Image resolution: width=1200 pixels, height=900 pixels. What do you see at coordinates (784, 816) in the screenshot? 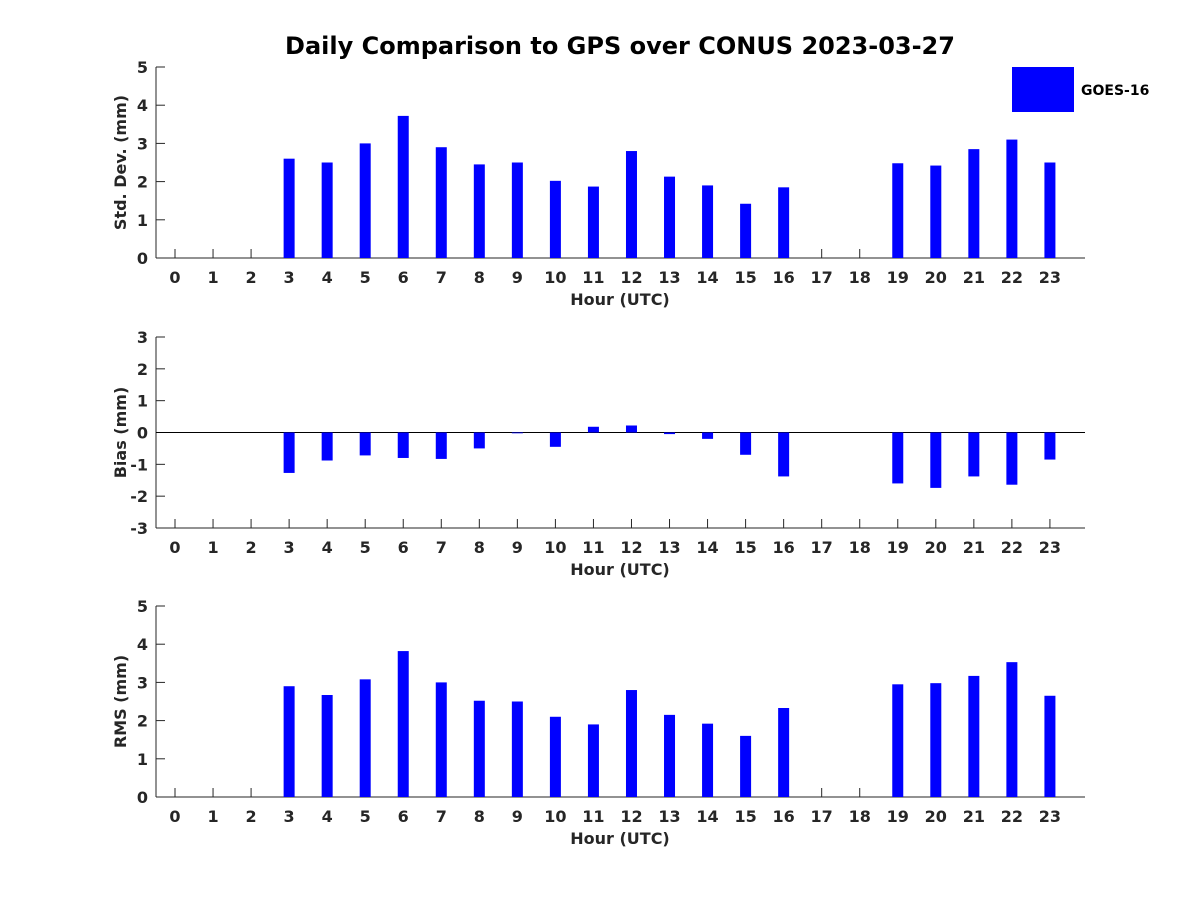
I see `x-tick-label: 16` at bounding box center [784, 816].